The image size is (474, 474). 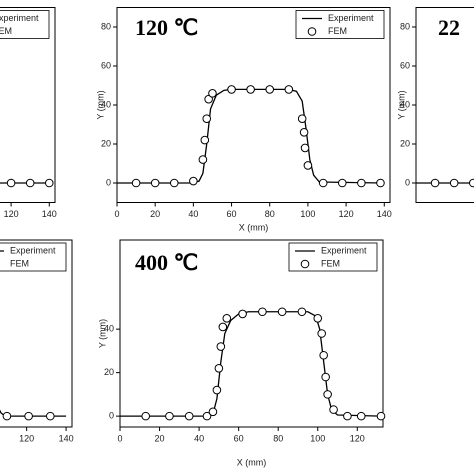 What do you see at coordinates (270, 214) in the screenshot?
I see `x-tick-label: 80` at bounding box center [270, 214].